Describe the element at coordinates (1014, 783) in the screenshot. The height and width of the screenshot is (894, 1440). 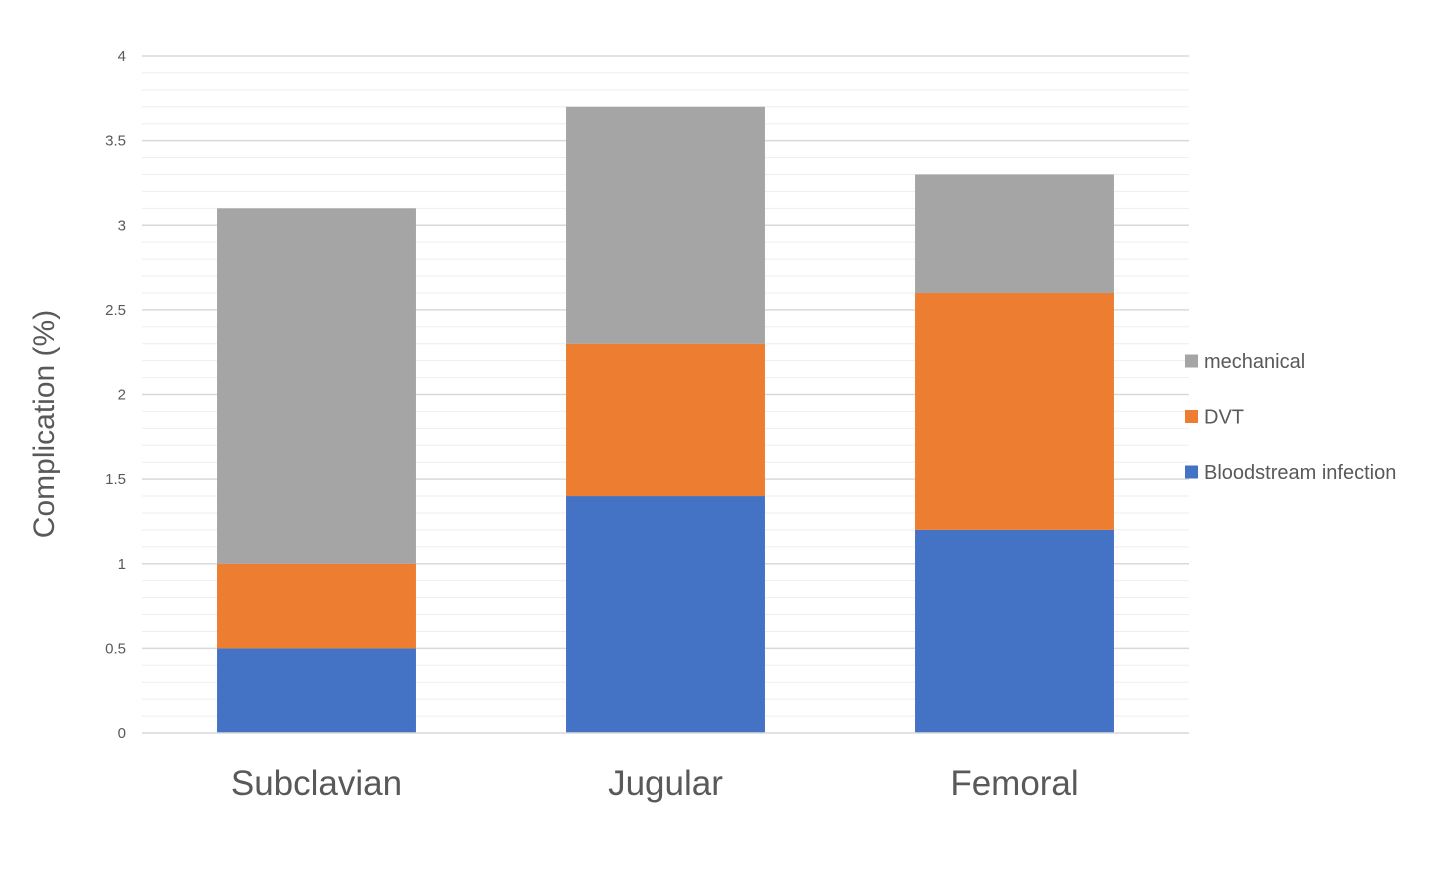
I see `x-category-label: Femoral` at that location.